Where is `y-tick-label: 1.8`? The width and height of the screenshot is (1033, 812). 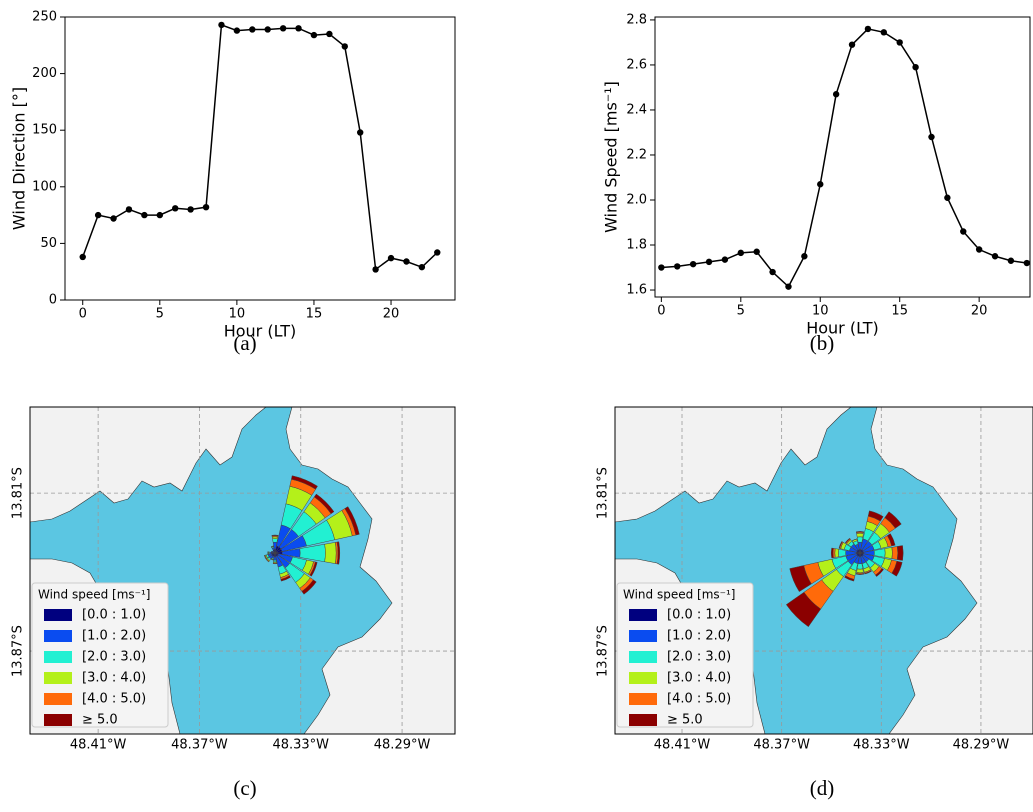 y-tick-label: 1.8 is located at coordinates (636, 245).